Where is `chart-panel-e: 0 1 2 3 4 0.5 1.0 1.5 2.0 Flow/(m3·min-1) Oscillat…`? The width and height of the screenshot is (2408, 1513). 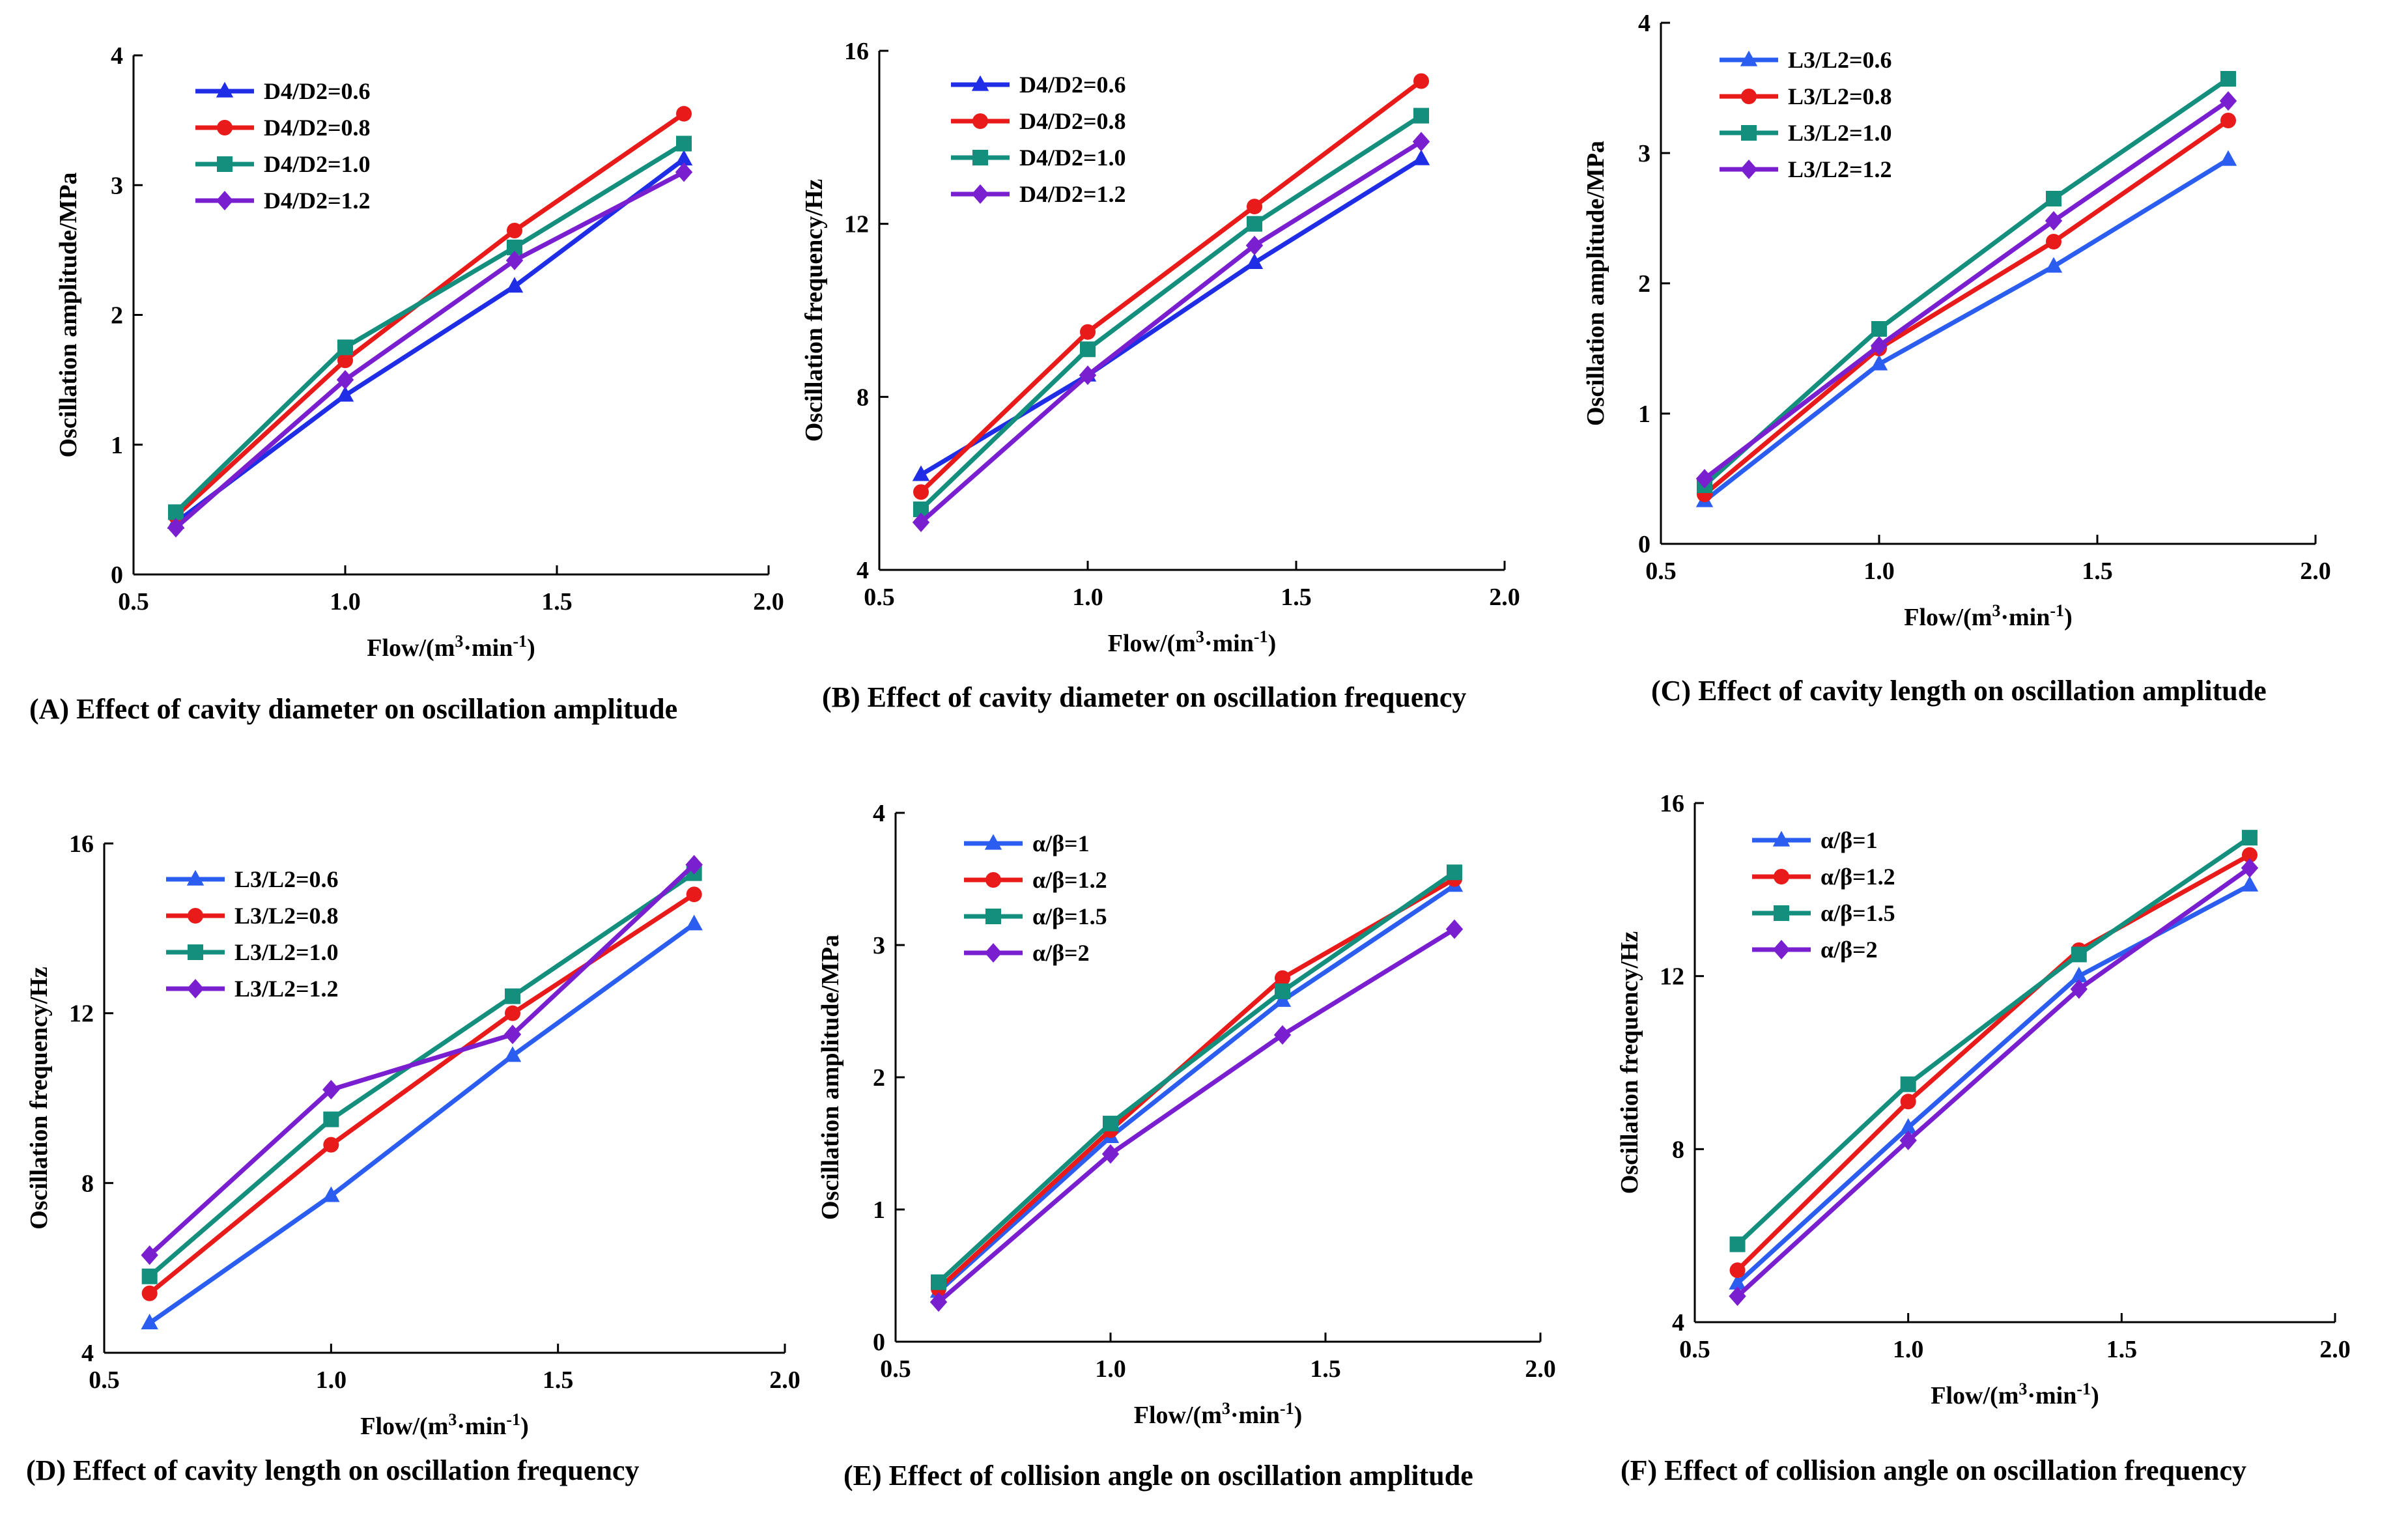
chart-panel-e: 0 1 2 3 4 0.5 1.0 1.5 2.0 Flow/(m3·min-1) Oscillat… is located at coordinates (1186, 1146).